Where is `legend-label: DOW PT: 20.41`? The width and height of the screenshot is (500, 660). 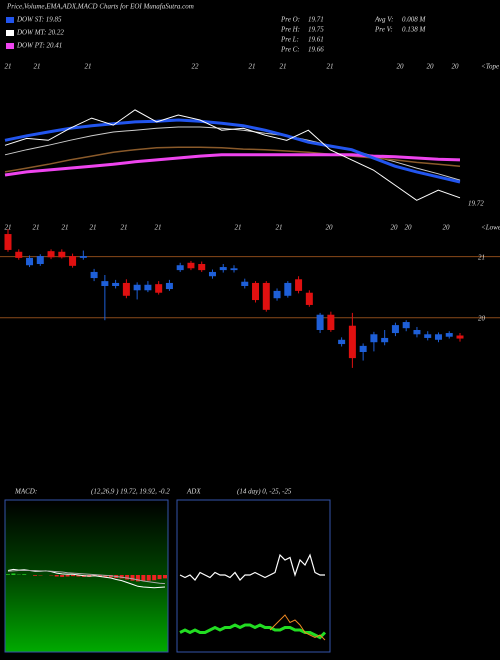
legend-label: DOW PT: 20.41 is located at coordinates (39, 46).